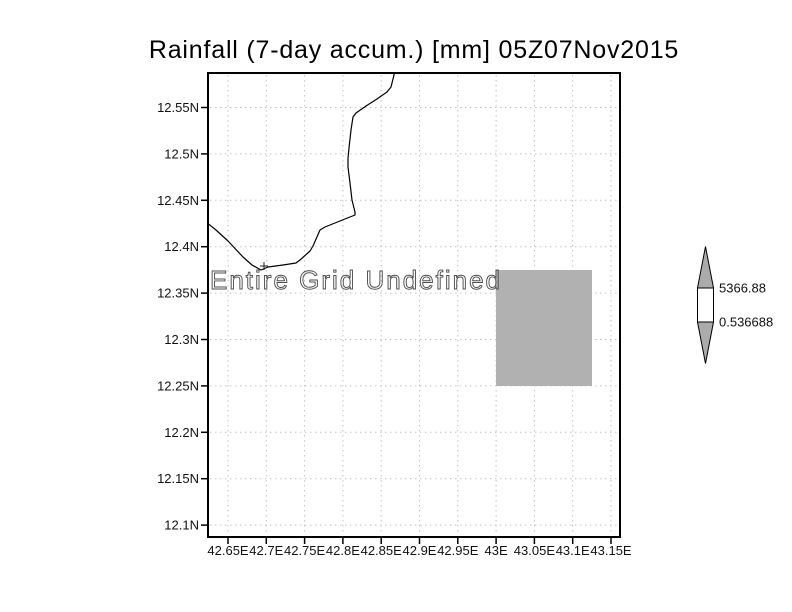 This screenshot has height=612, width=792. What do you see at coordinates (181, 153) in the screenshot?
I see `lat-label: 12.5N` at bounding box center [181, 153].